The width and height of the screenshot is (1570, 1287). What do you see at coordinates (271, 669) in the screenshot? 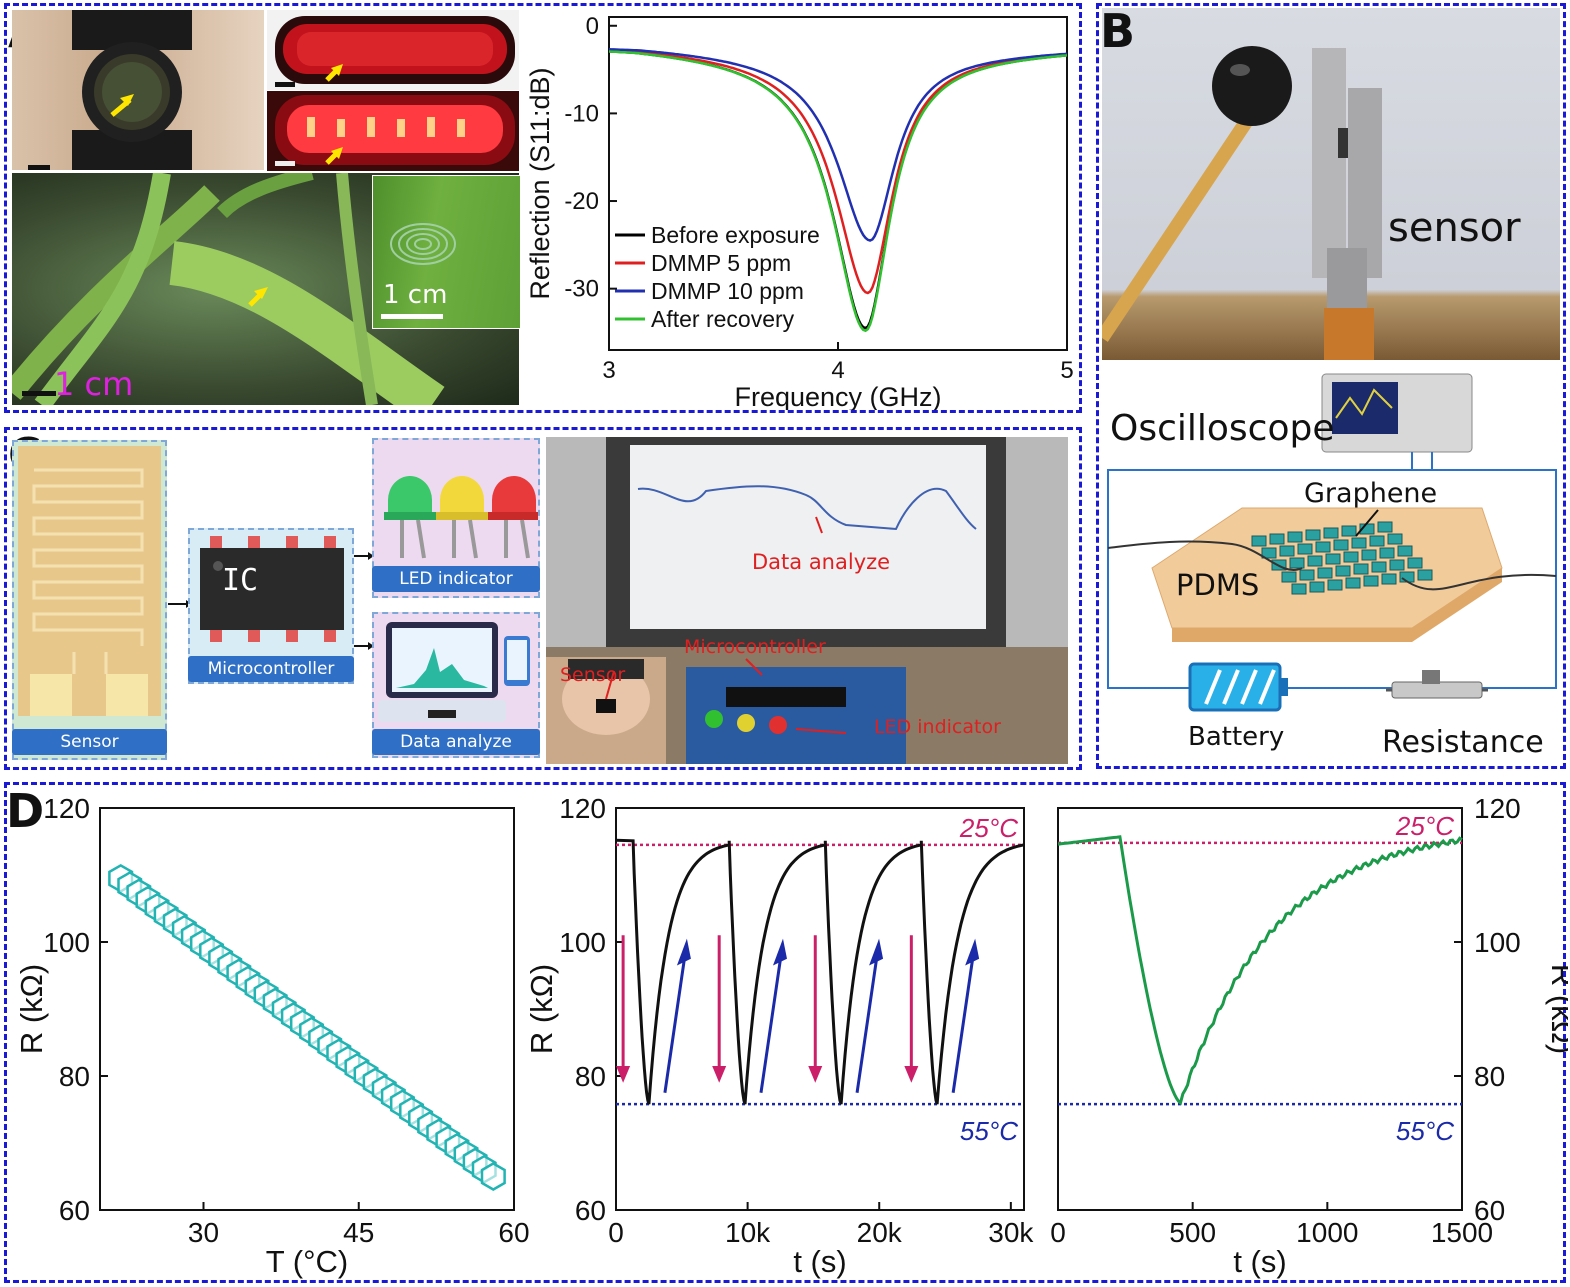
I see `microcontroller-tag: Microcontroller` at bounding box center [271, 669].